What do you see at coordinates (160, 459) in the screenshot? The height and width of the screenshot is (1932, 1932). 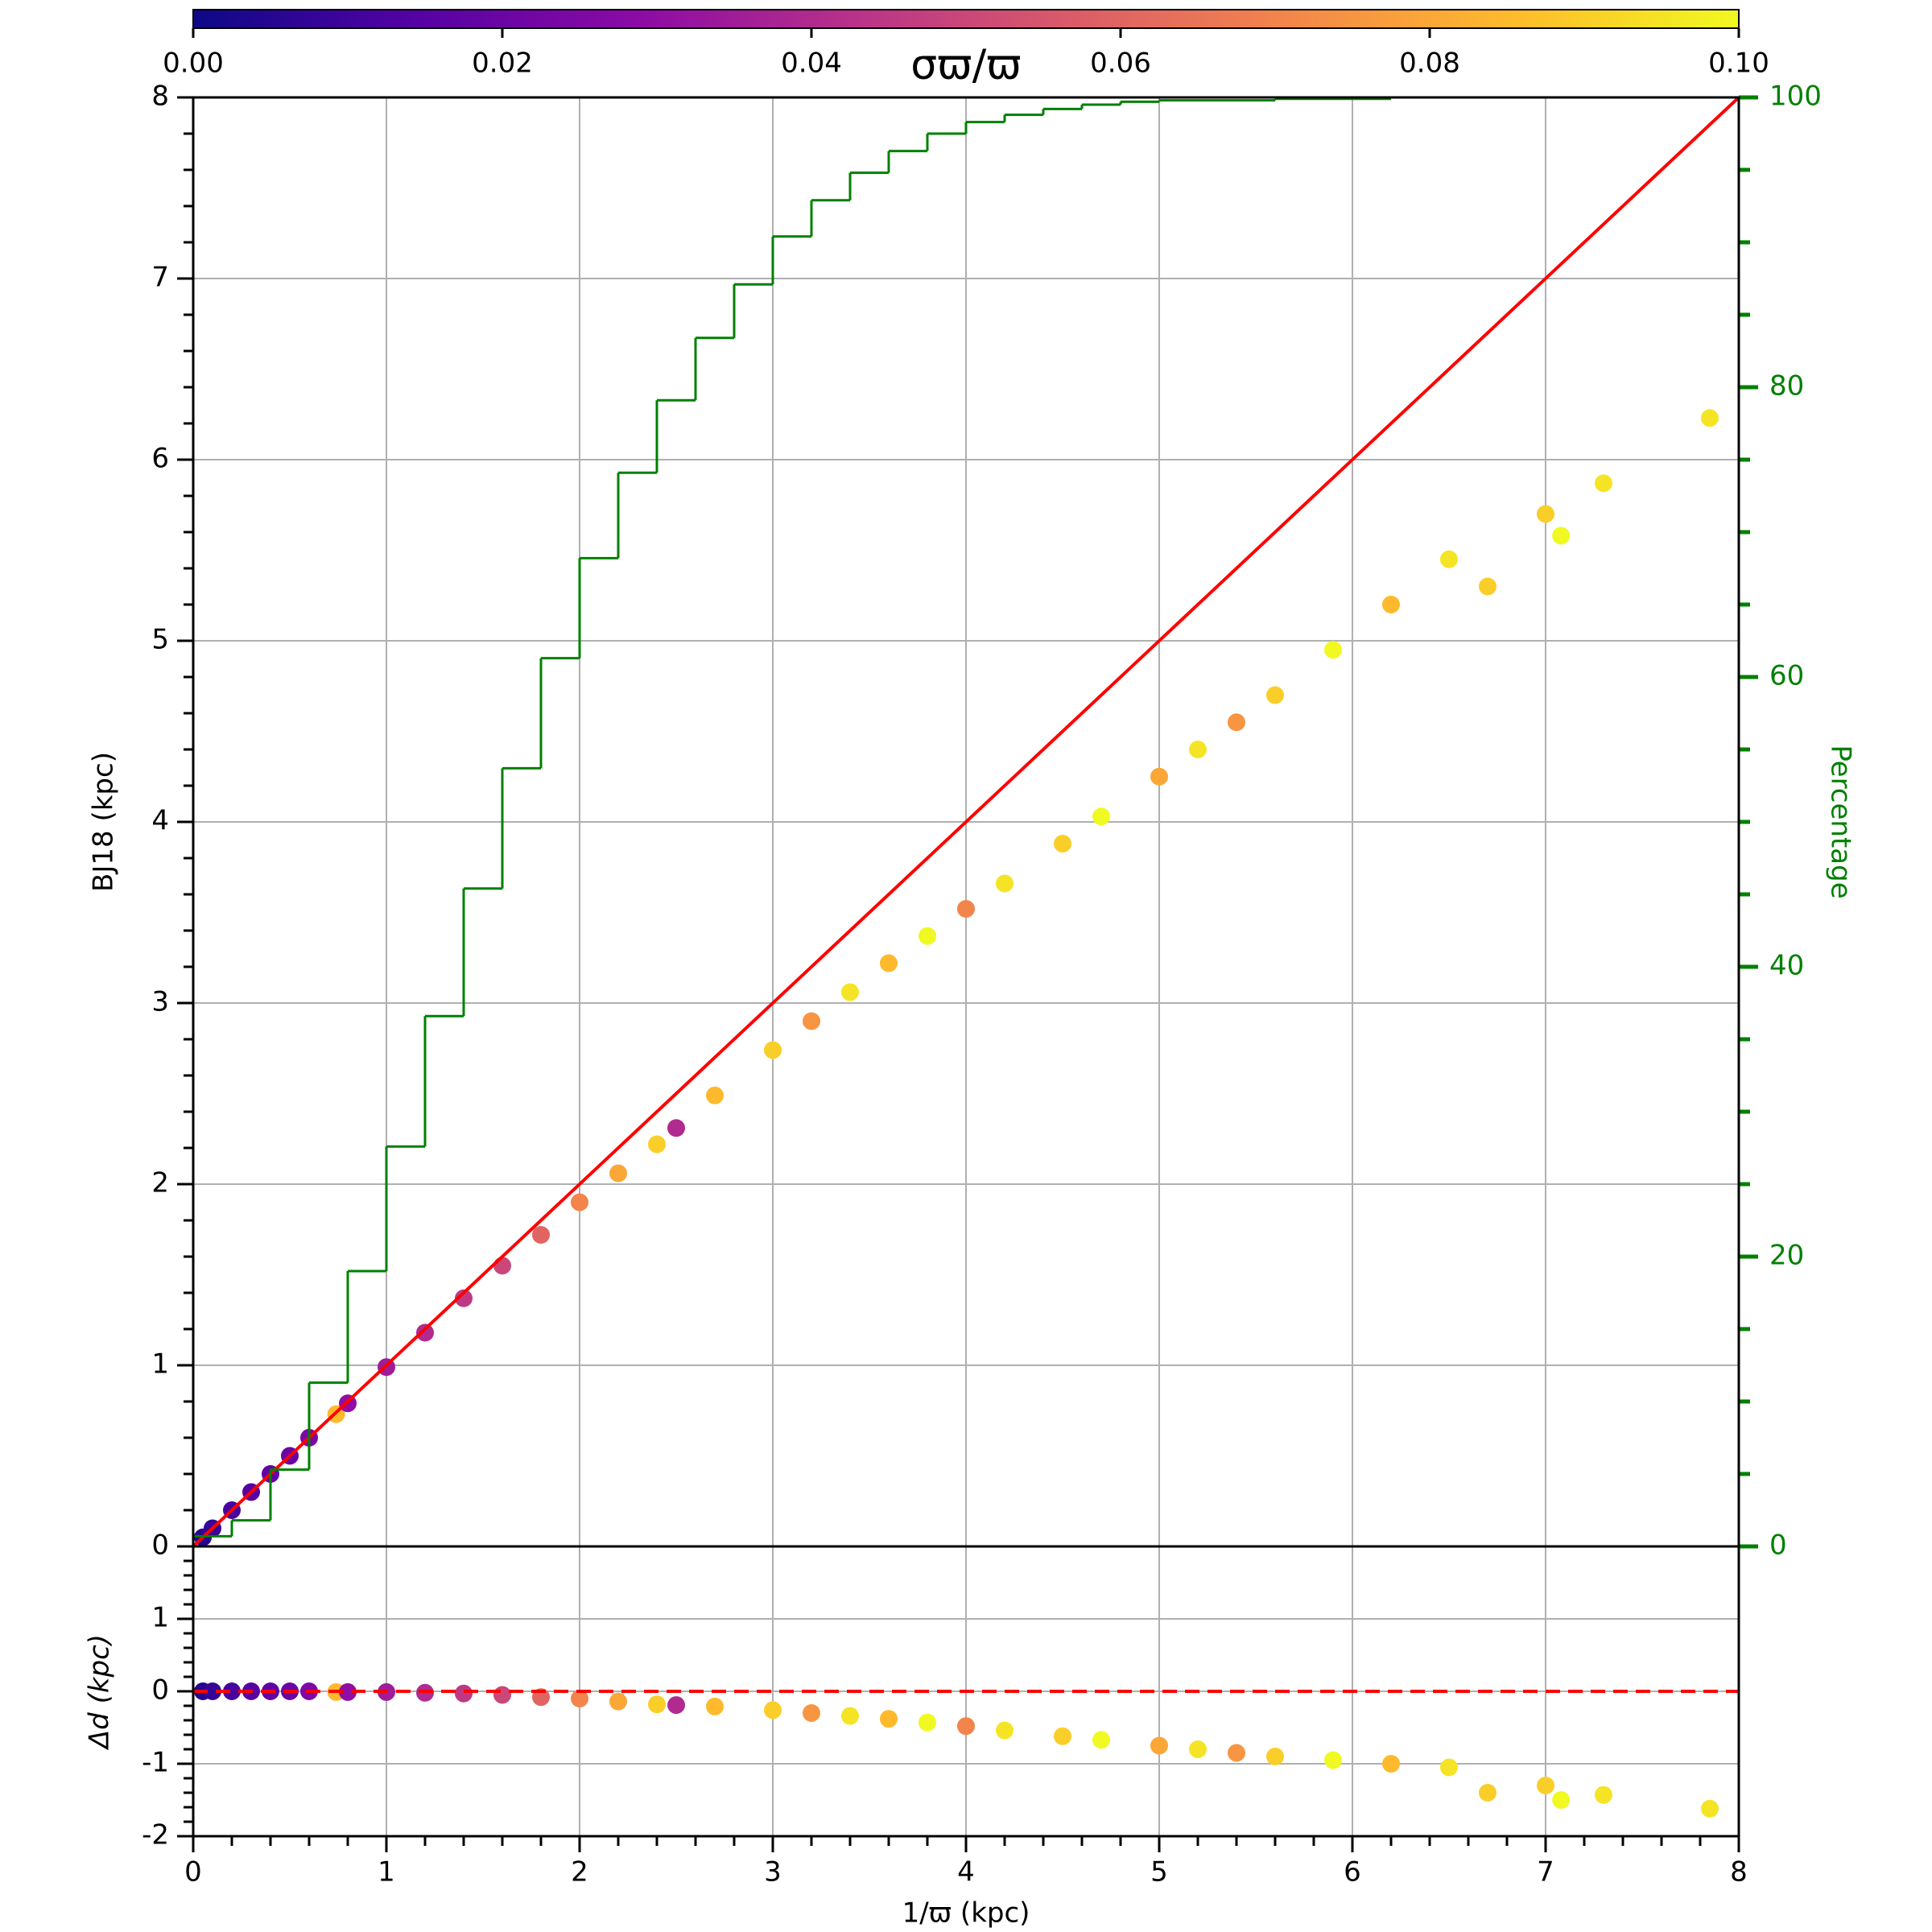 I see `y-tick-label: 6` at bounding box center [160, 459].